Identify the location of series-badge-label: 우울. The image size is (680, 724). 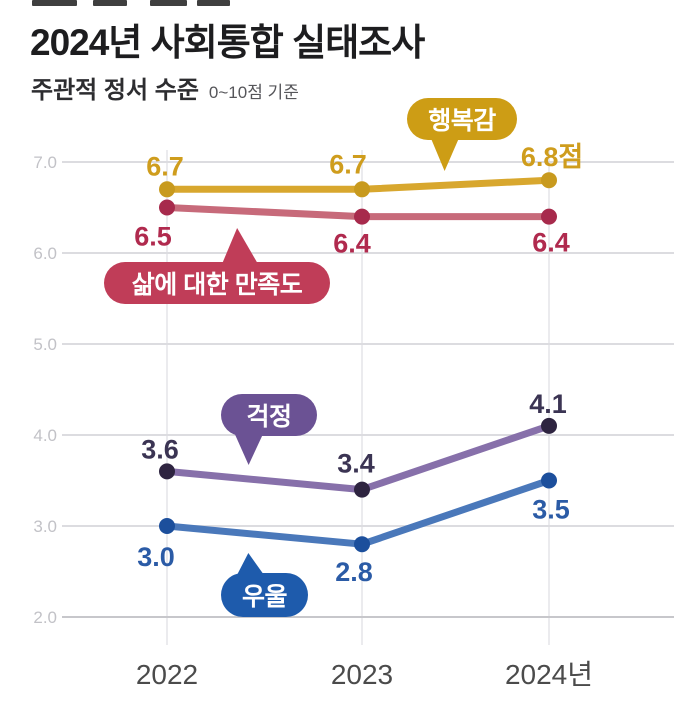
(264, 597).